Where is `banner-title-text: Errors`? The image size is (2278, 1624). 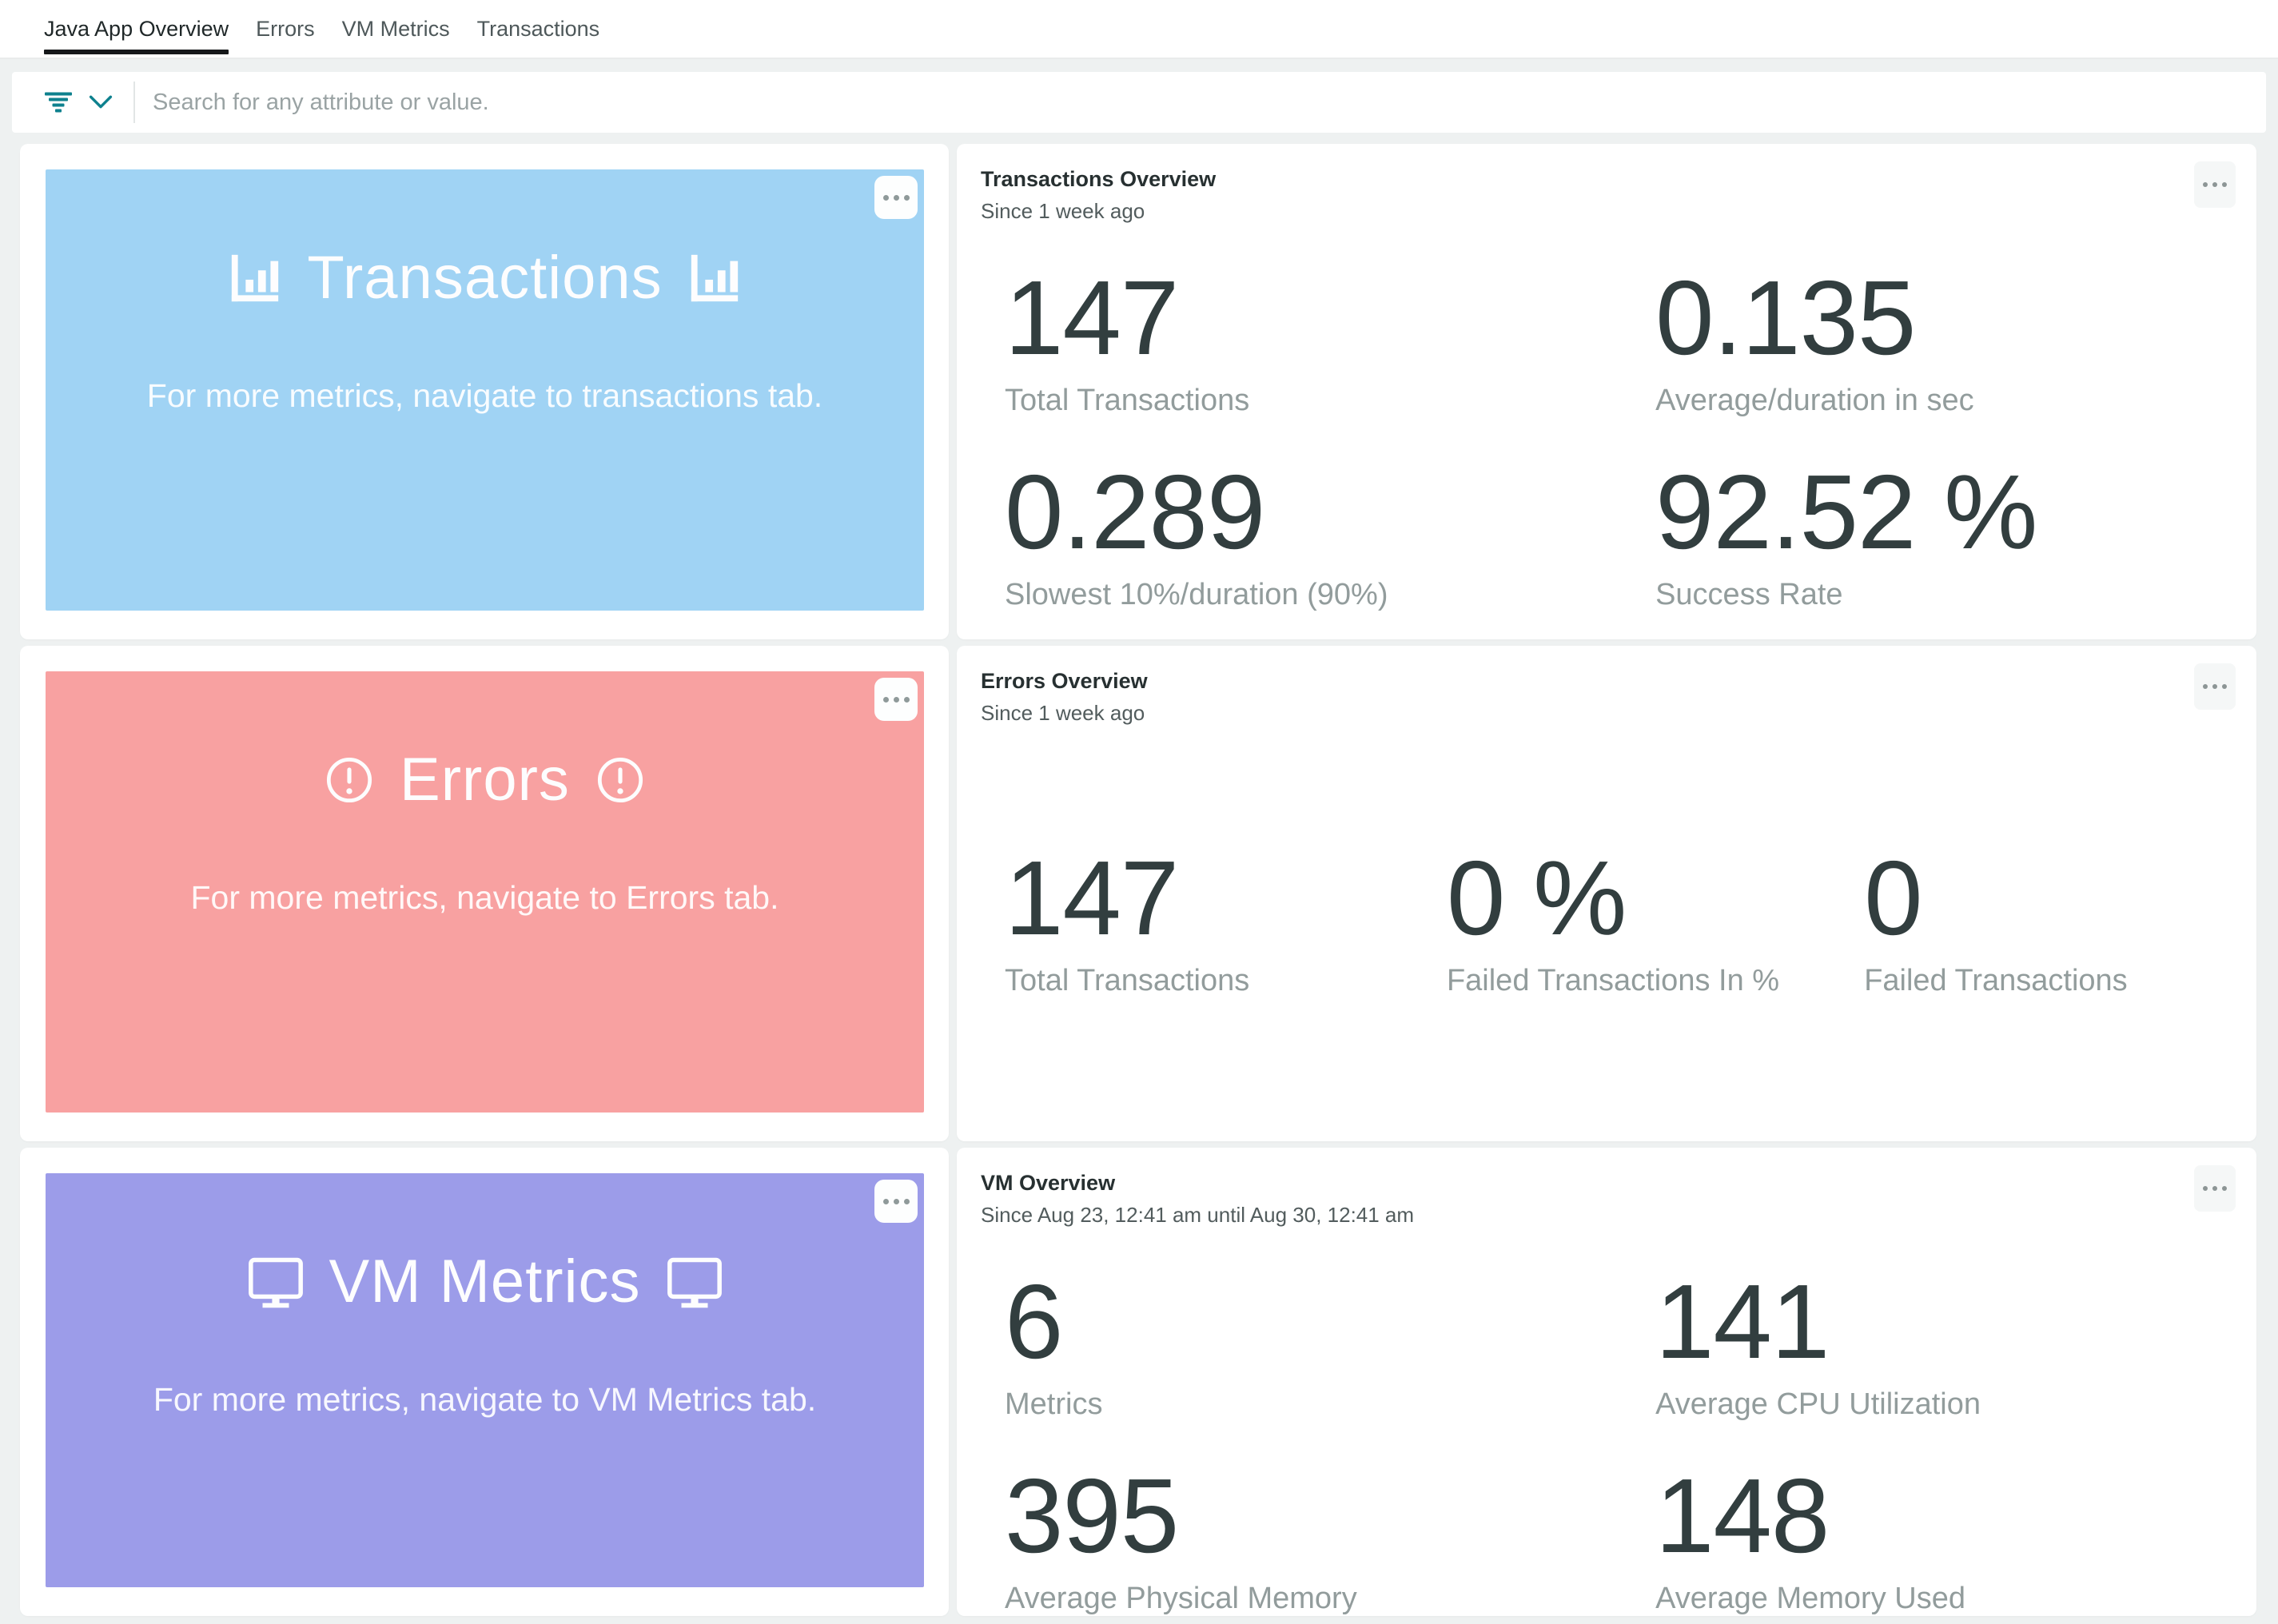 banner-title-text: Errors is located at coordinates (485, 780).